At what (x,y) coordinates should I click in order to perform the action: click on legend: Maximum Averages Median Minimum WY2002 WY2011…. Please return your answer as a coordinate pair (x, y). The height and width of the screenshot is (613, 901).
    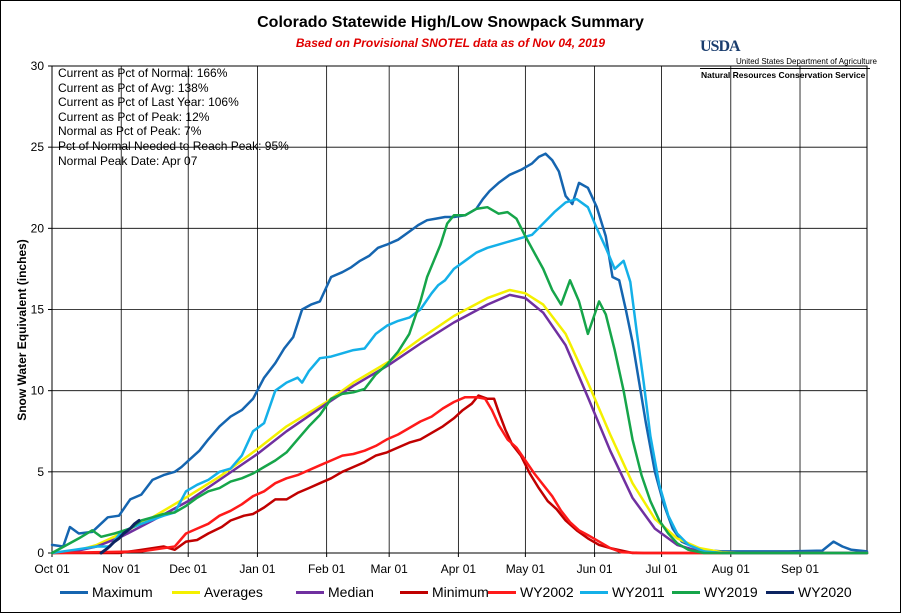
    Looking at the image, I should click on (470, 592).